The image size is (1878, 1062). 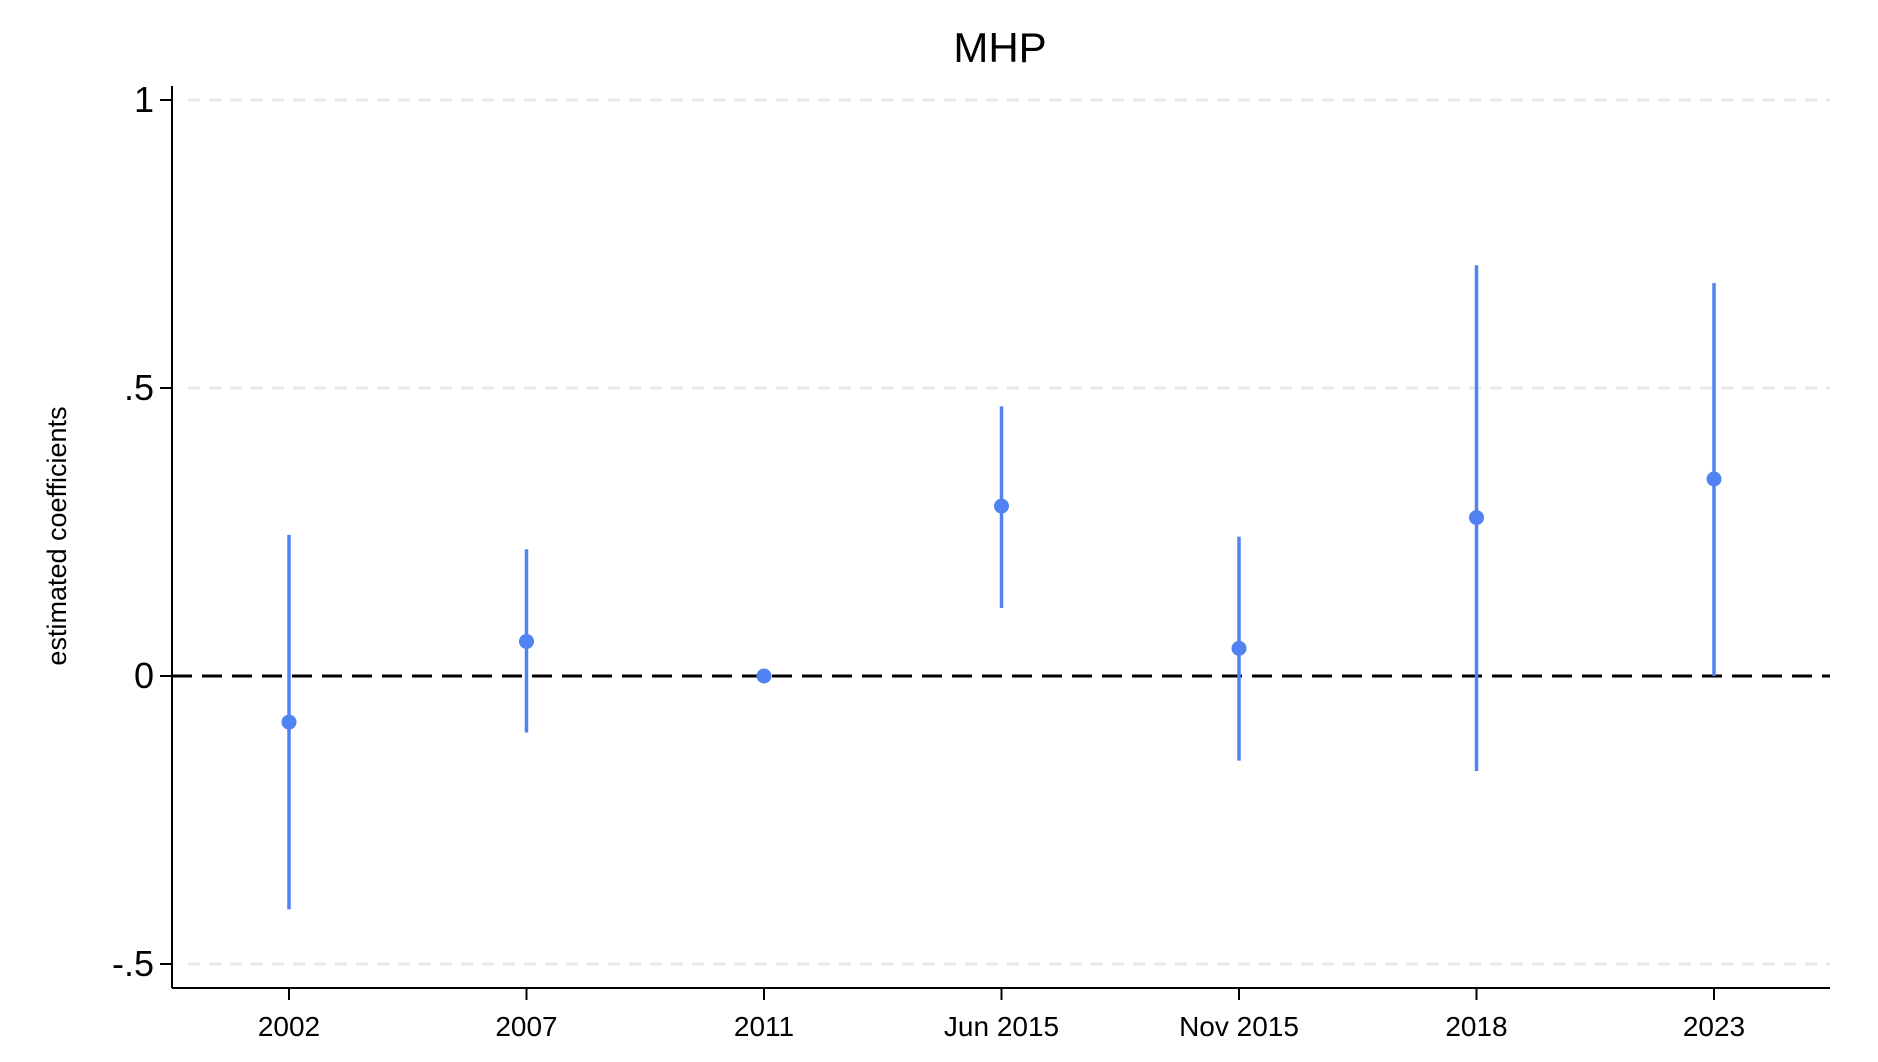 What do you see at coordinates (526, 1026) in the screenshot?
I see `x-tick-label: 2007` at bounding box center [526, 1026].